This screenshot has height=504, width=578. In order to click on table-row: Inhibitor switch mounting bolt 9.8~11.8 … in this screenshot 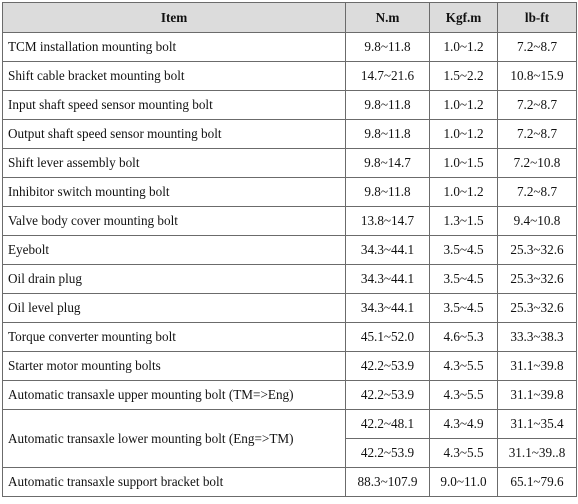, I will do `click(289, 192)`.